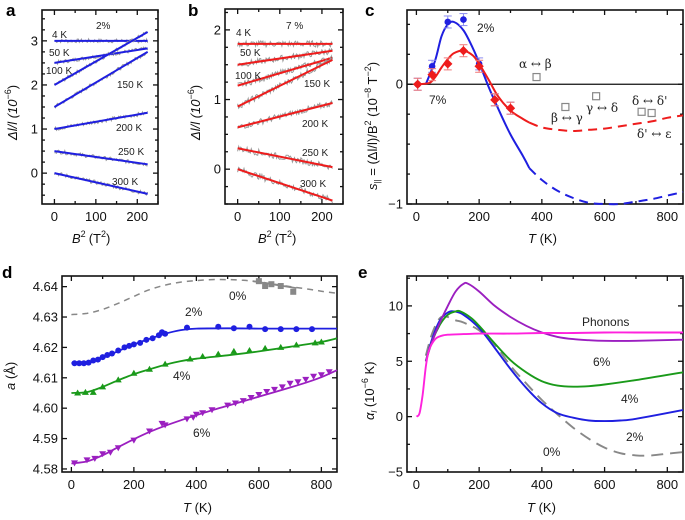 This screenshot has width=685, height=520. Describe the element at coordinates (194, 312) in the screenshot. I see `panel-d-label-2pct: 2%` at that location.